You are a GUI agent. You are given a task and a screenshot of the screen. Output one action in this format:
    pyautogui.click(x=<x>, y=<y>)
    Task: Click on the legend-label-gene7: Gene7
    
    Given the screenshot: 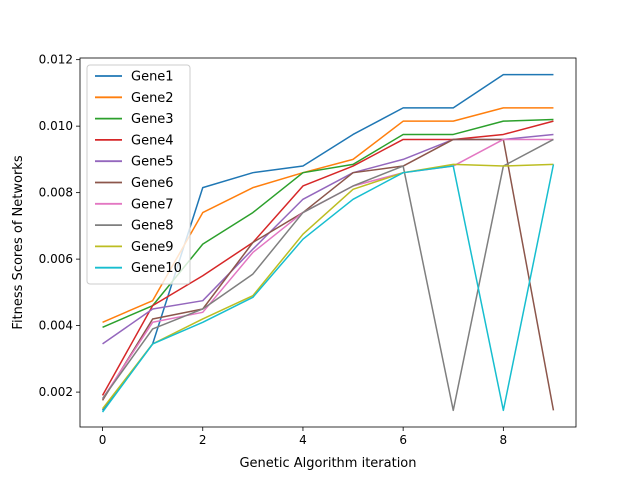 What is the action you would take?
    pyautogui.click(x=152, y=204)
    